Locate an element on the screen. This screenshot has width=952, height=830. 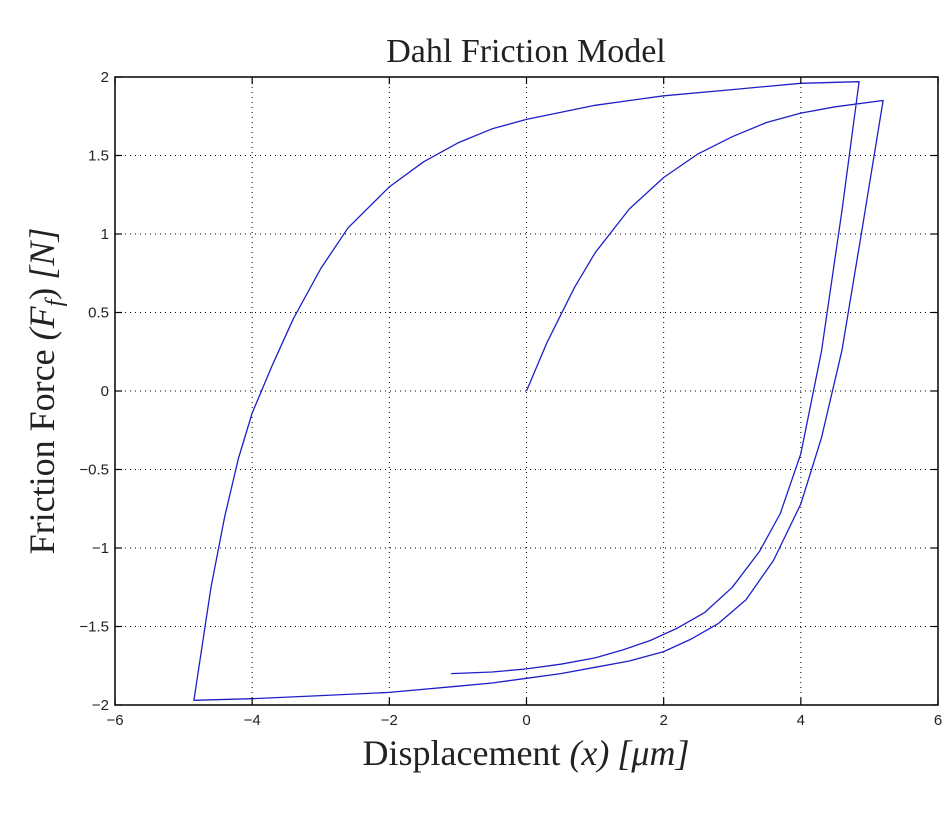
x-tick-label: 2 is located at coordinates (663, 720).